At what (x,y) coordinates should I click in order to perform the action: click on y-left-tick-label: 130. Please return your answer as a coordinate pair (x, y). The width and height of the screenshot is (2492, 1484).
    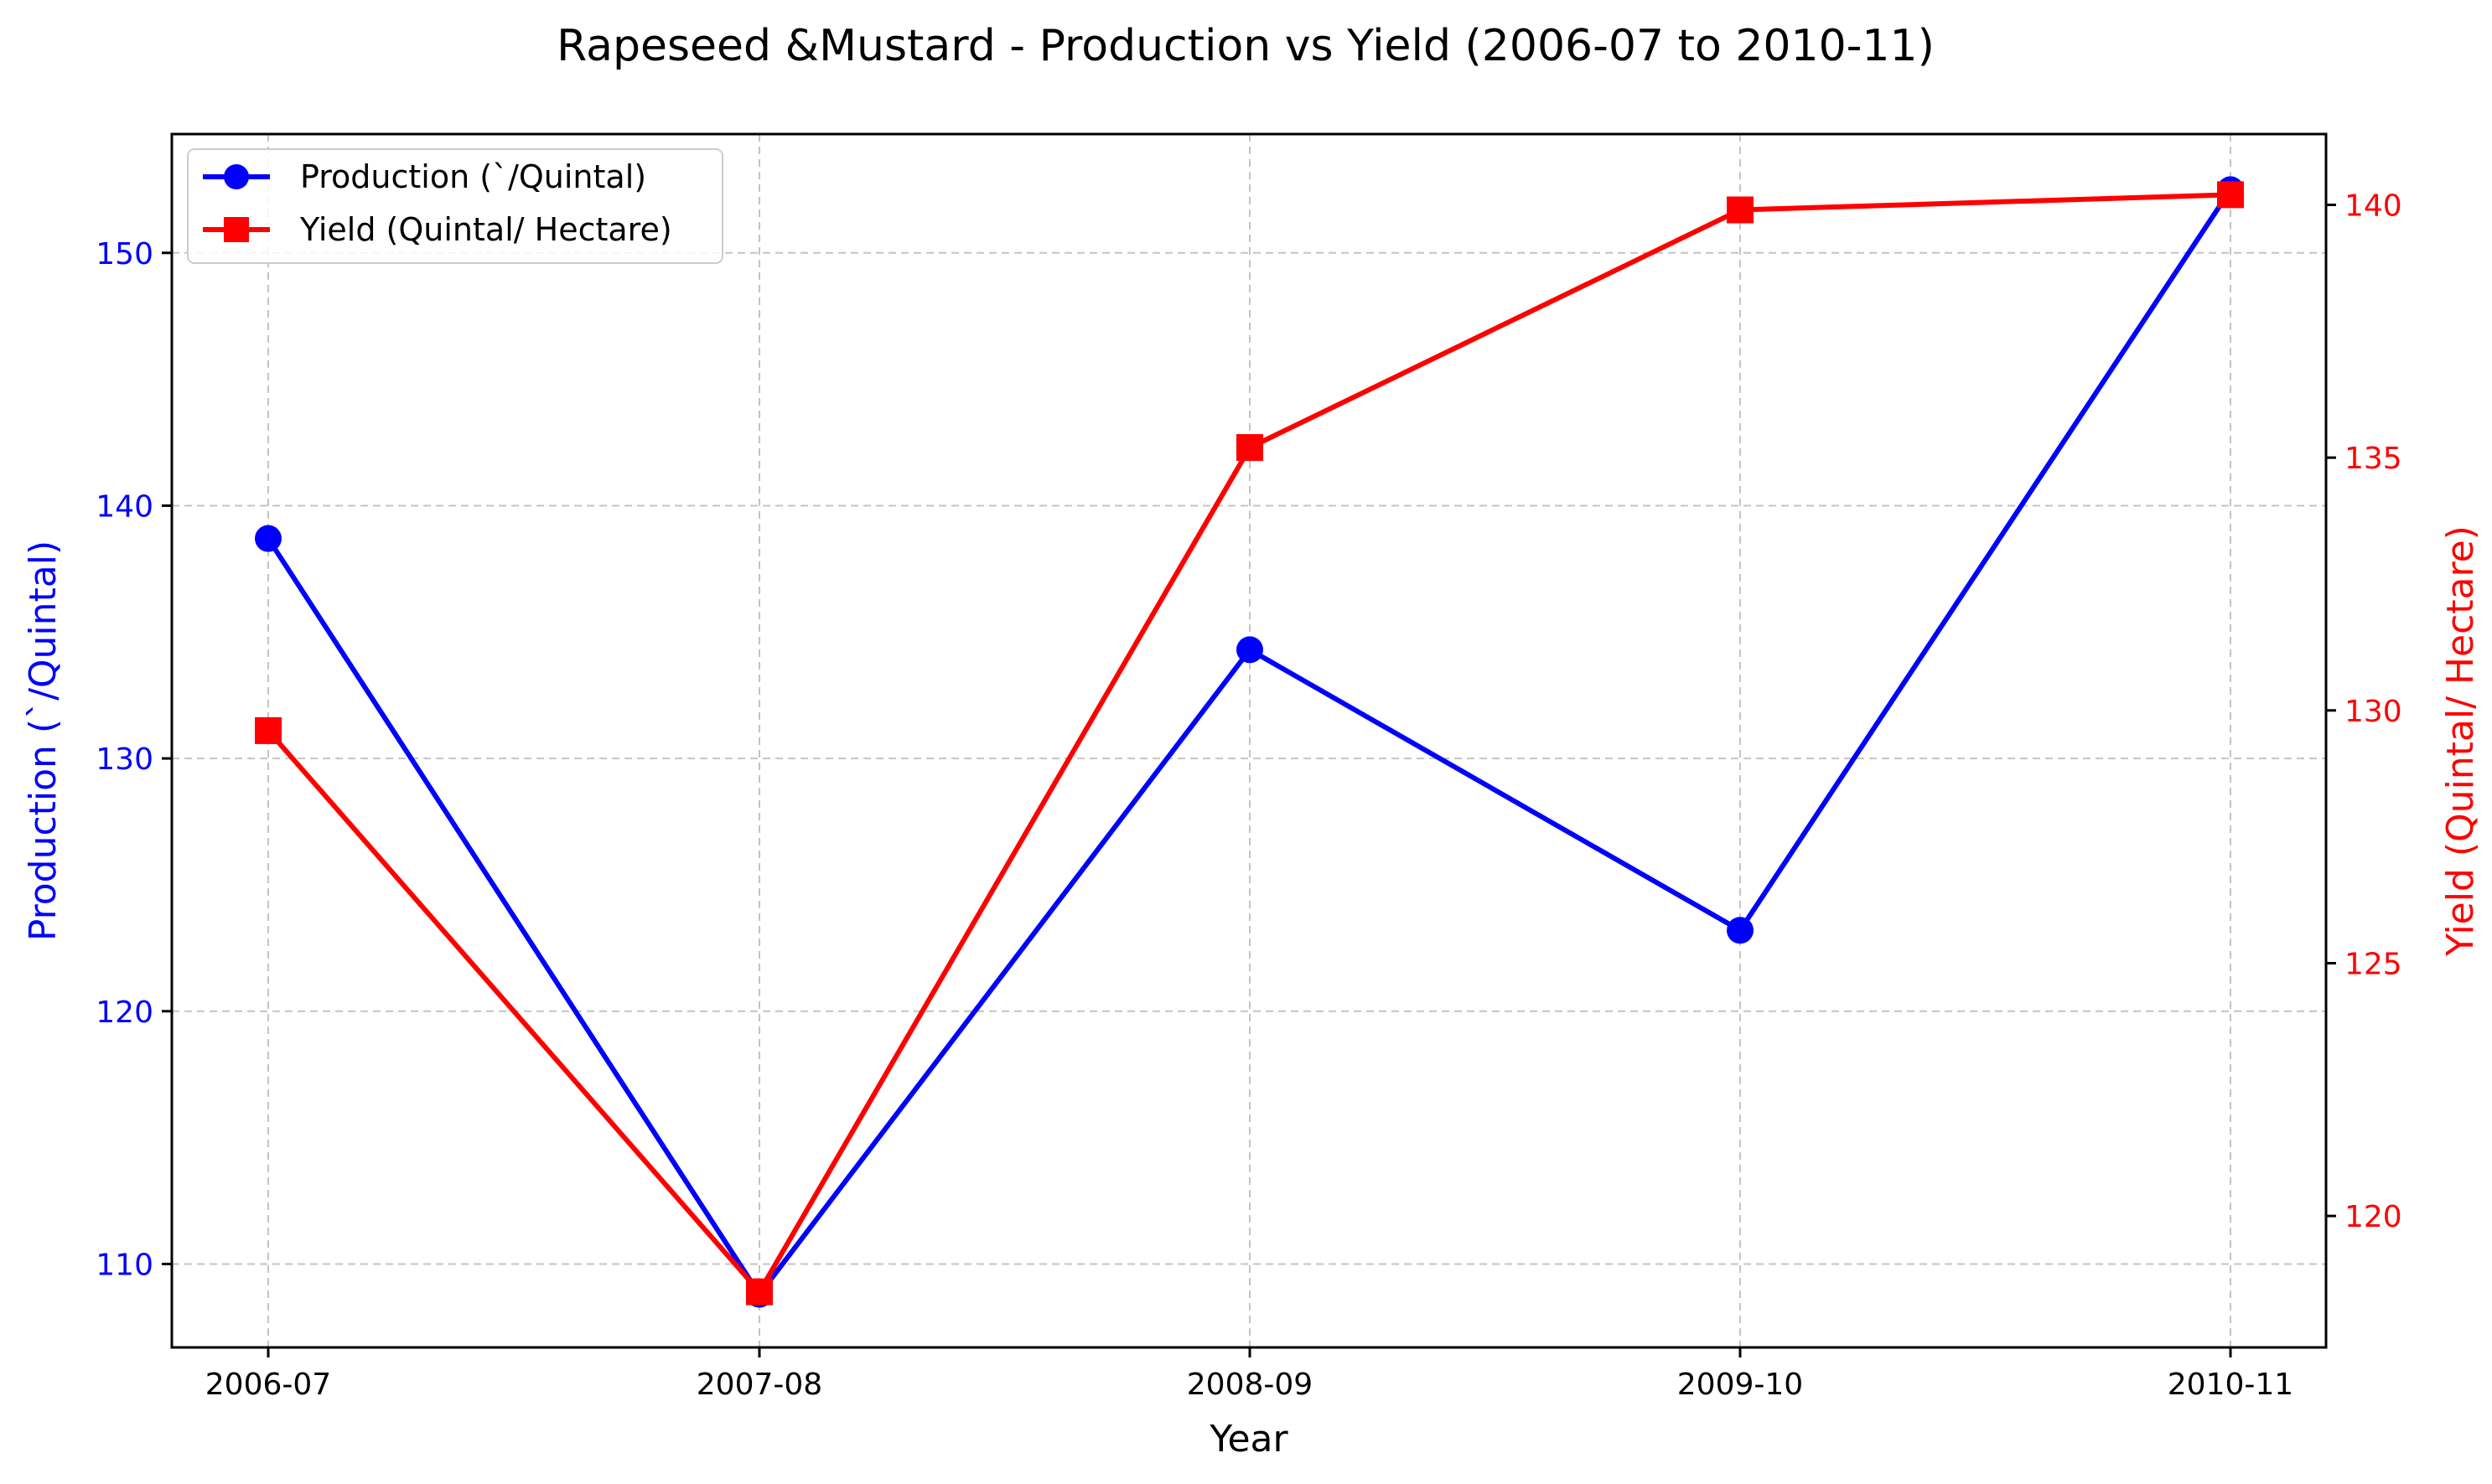
    Looking at the image, I should click on (124, 760).